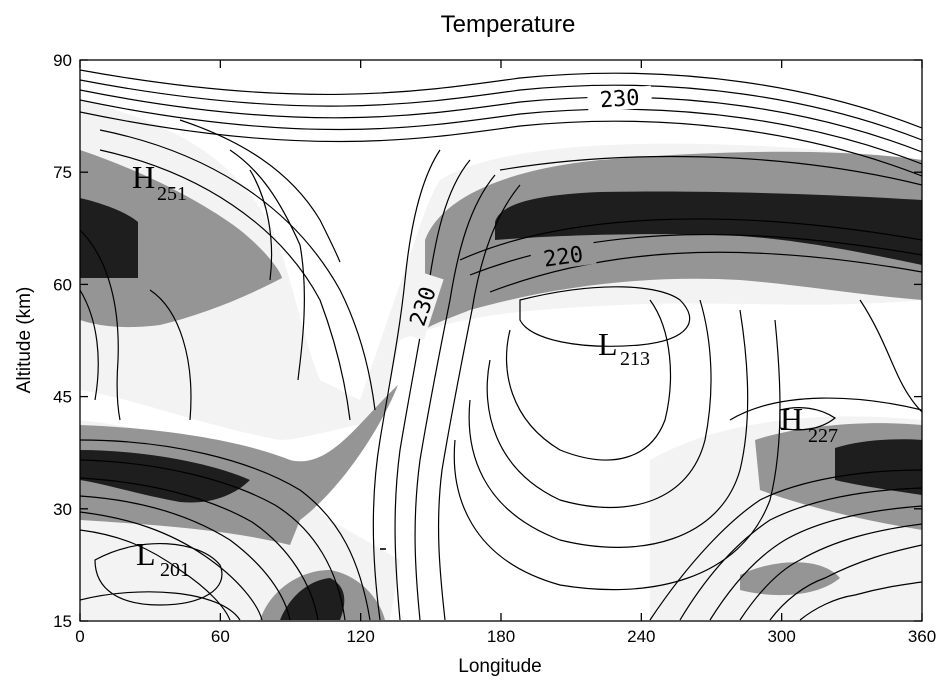  What do you see at coordinates (79, 636) in the screenshot?
I see `x-tick-label: 0` at bounding box center [79, 636].